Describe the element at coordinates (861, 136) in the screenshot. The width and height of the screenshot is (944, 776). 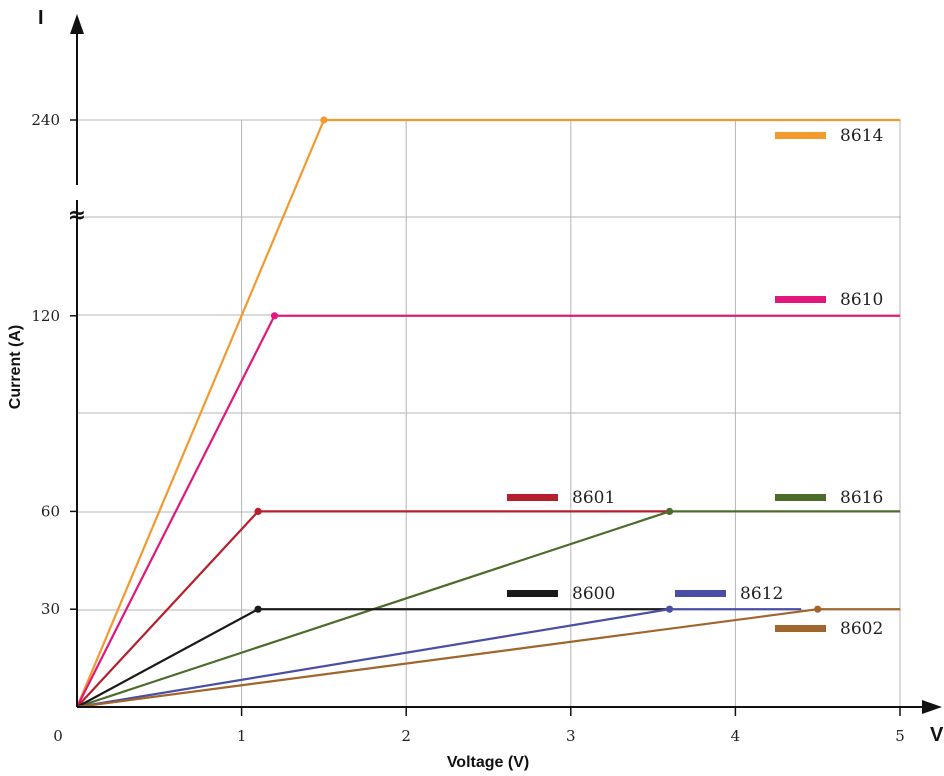
I see `legend-label-8614: 8614` at that location.